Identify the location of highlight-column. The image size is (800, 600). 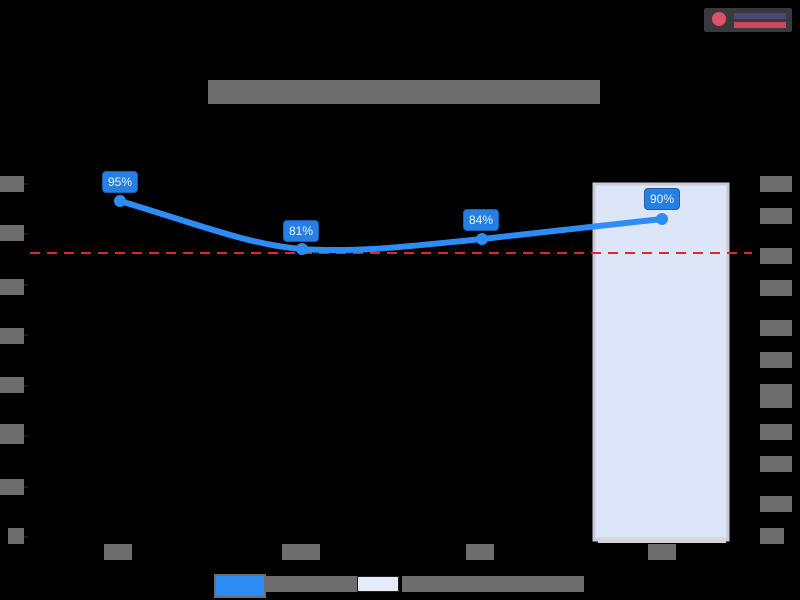
(661, 362).